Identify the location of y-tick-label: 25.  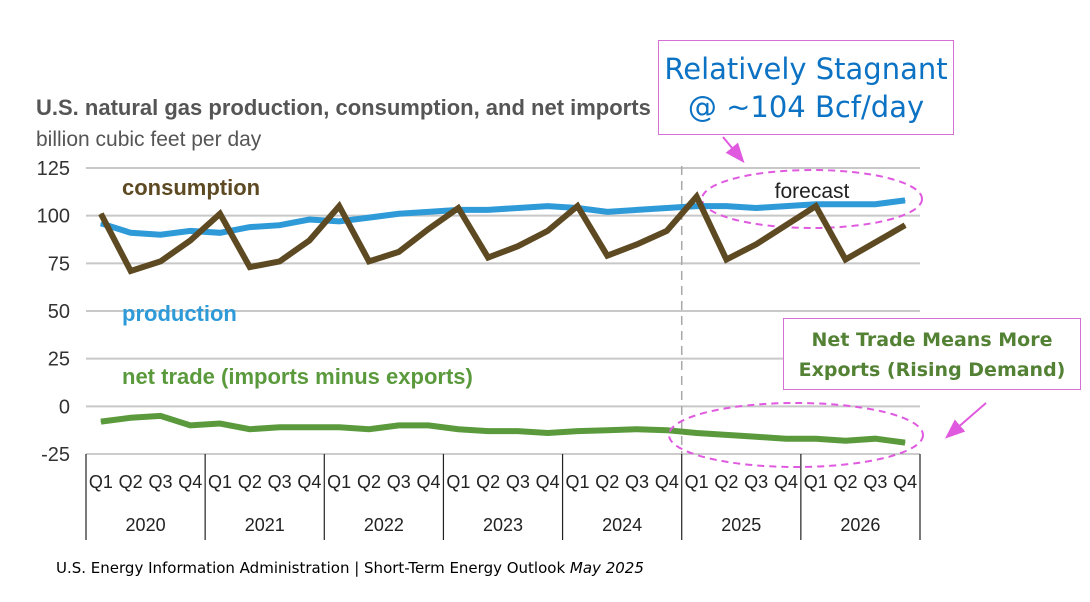
(59, 360).